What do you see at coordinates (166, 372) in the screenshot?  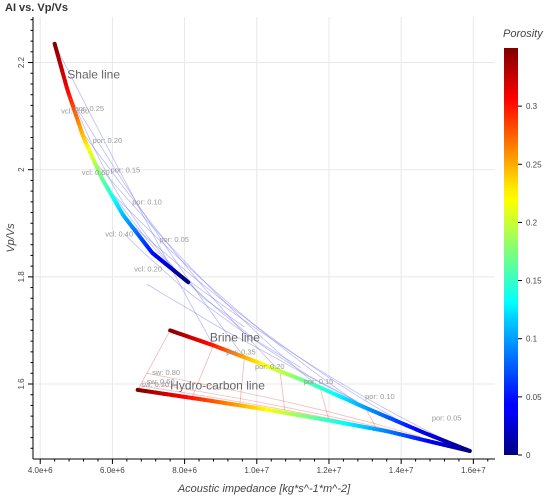 I see `model-annotation: sw: 0.80` at bounding box center [166, 372].